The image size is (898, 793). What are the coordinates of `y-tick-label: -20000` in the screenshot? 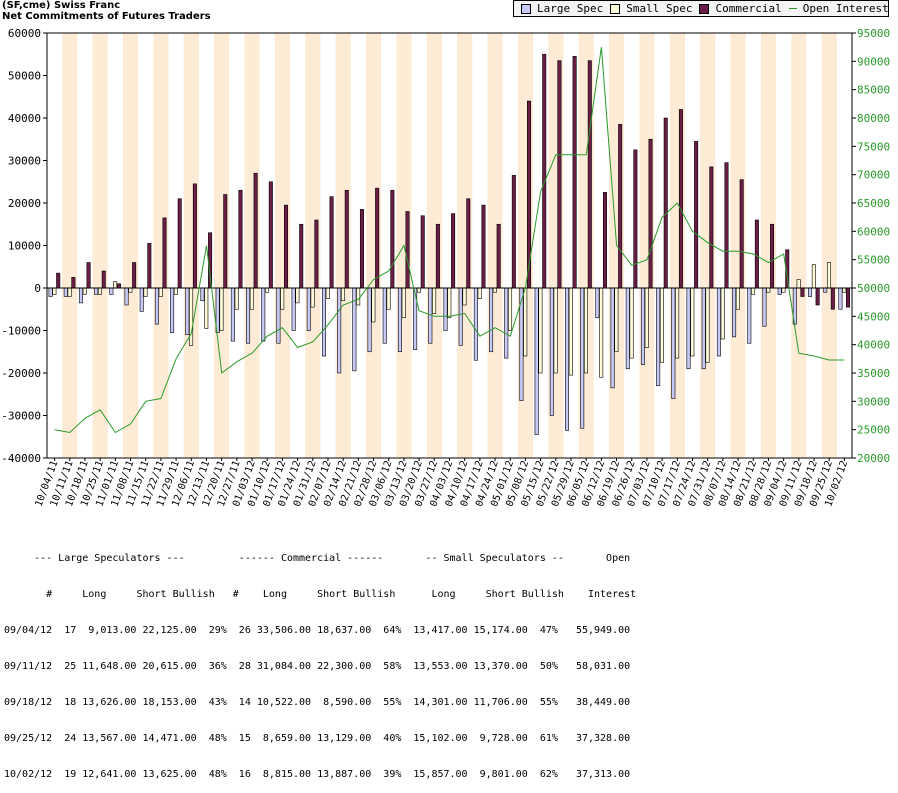 It's located at (21, 373).